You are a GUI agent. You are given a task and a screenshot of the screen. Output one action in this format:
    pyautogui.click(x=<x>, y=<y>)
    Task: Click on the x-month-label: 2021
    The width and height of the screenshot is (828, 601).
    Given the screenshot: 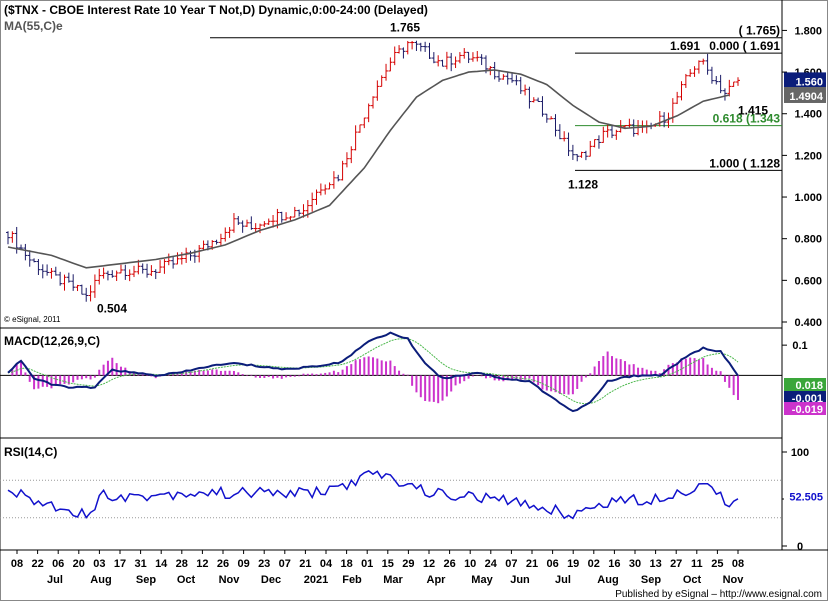 What is the action you would take?
    pyautogui.click(x=316, y=580)
    